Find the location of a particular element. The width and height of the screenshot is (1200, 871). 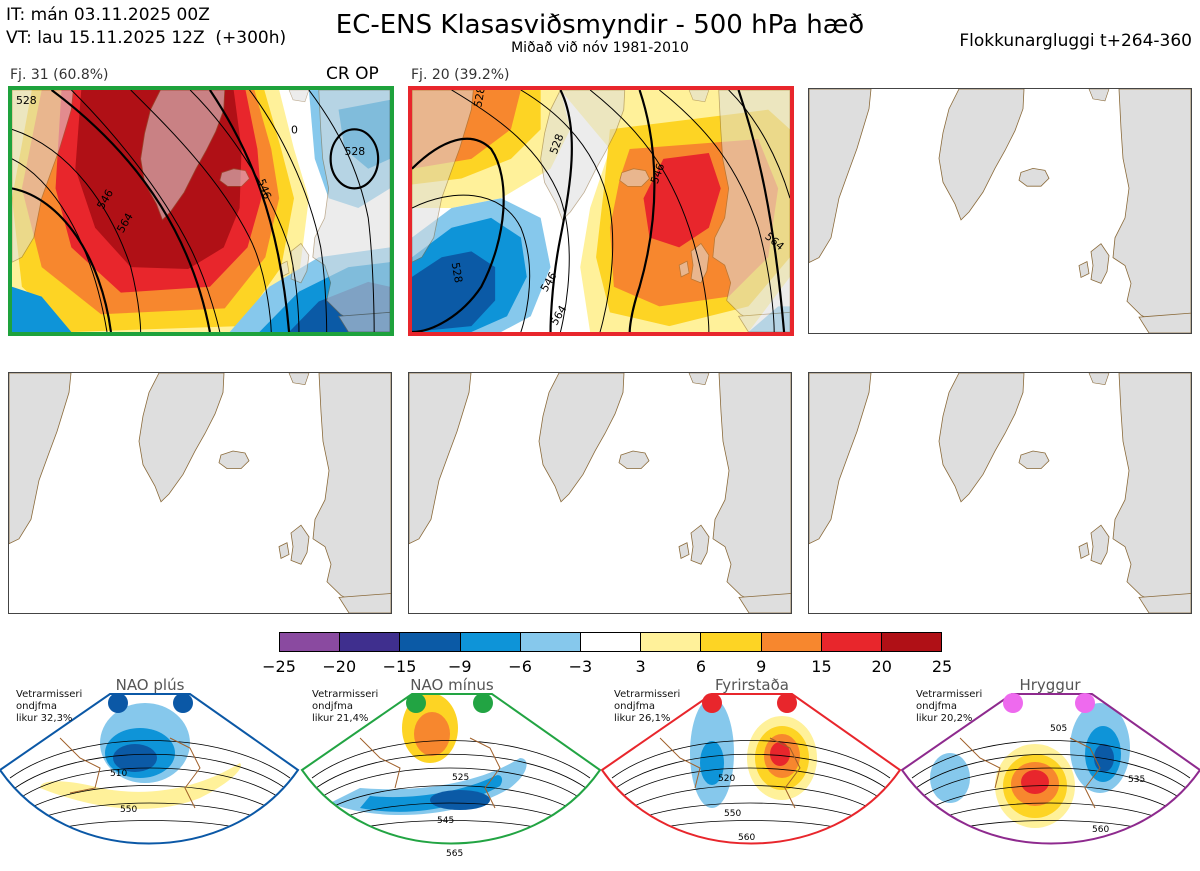

colorbar-tick-label: −25 is located at coordinates (279, 666).